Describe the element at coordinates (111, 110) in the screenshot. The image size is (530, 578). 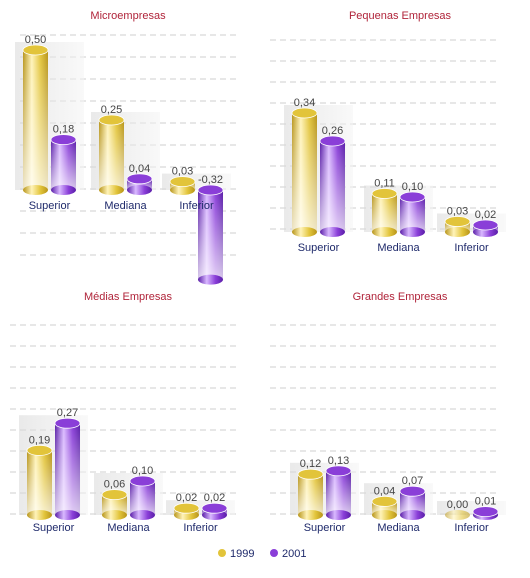
I see `value-label: 0,25` at that location.